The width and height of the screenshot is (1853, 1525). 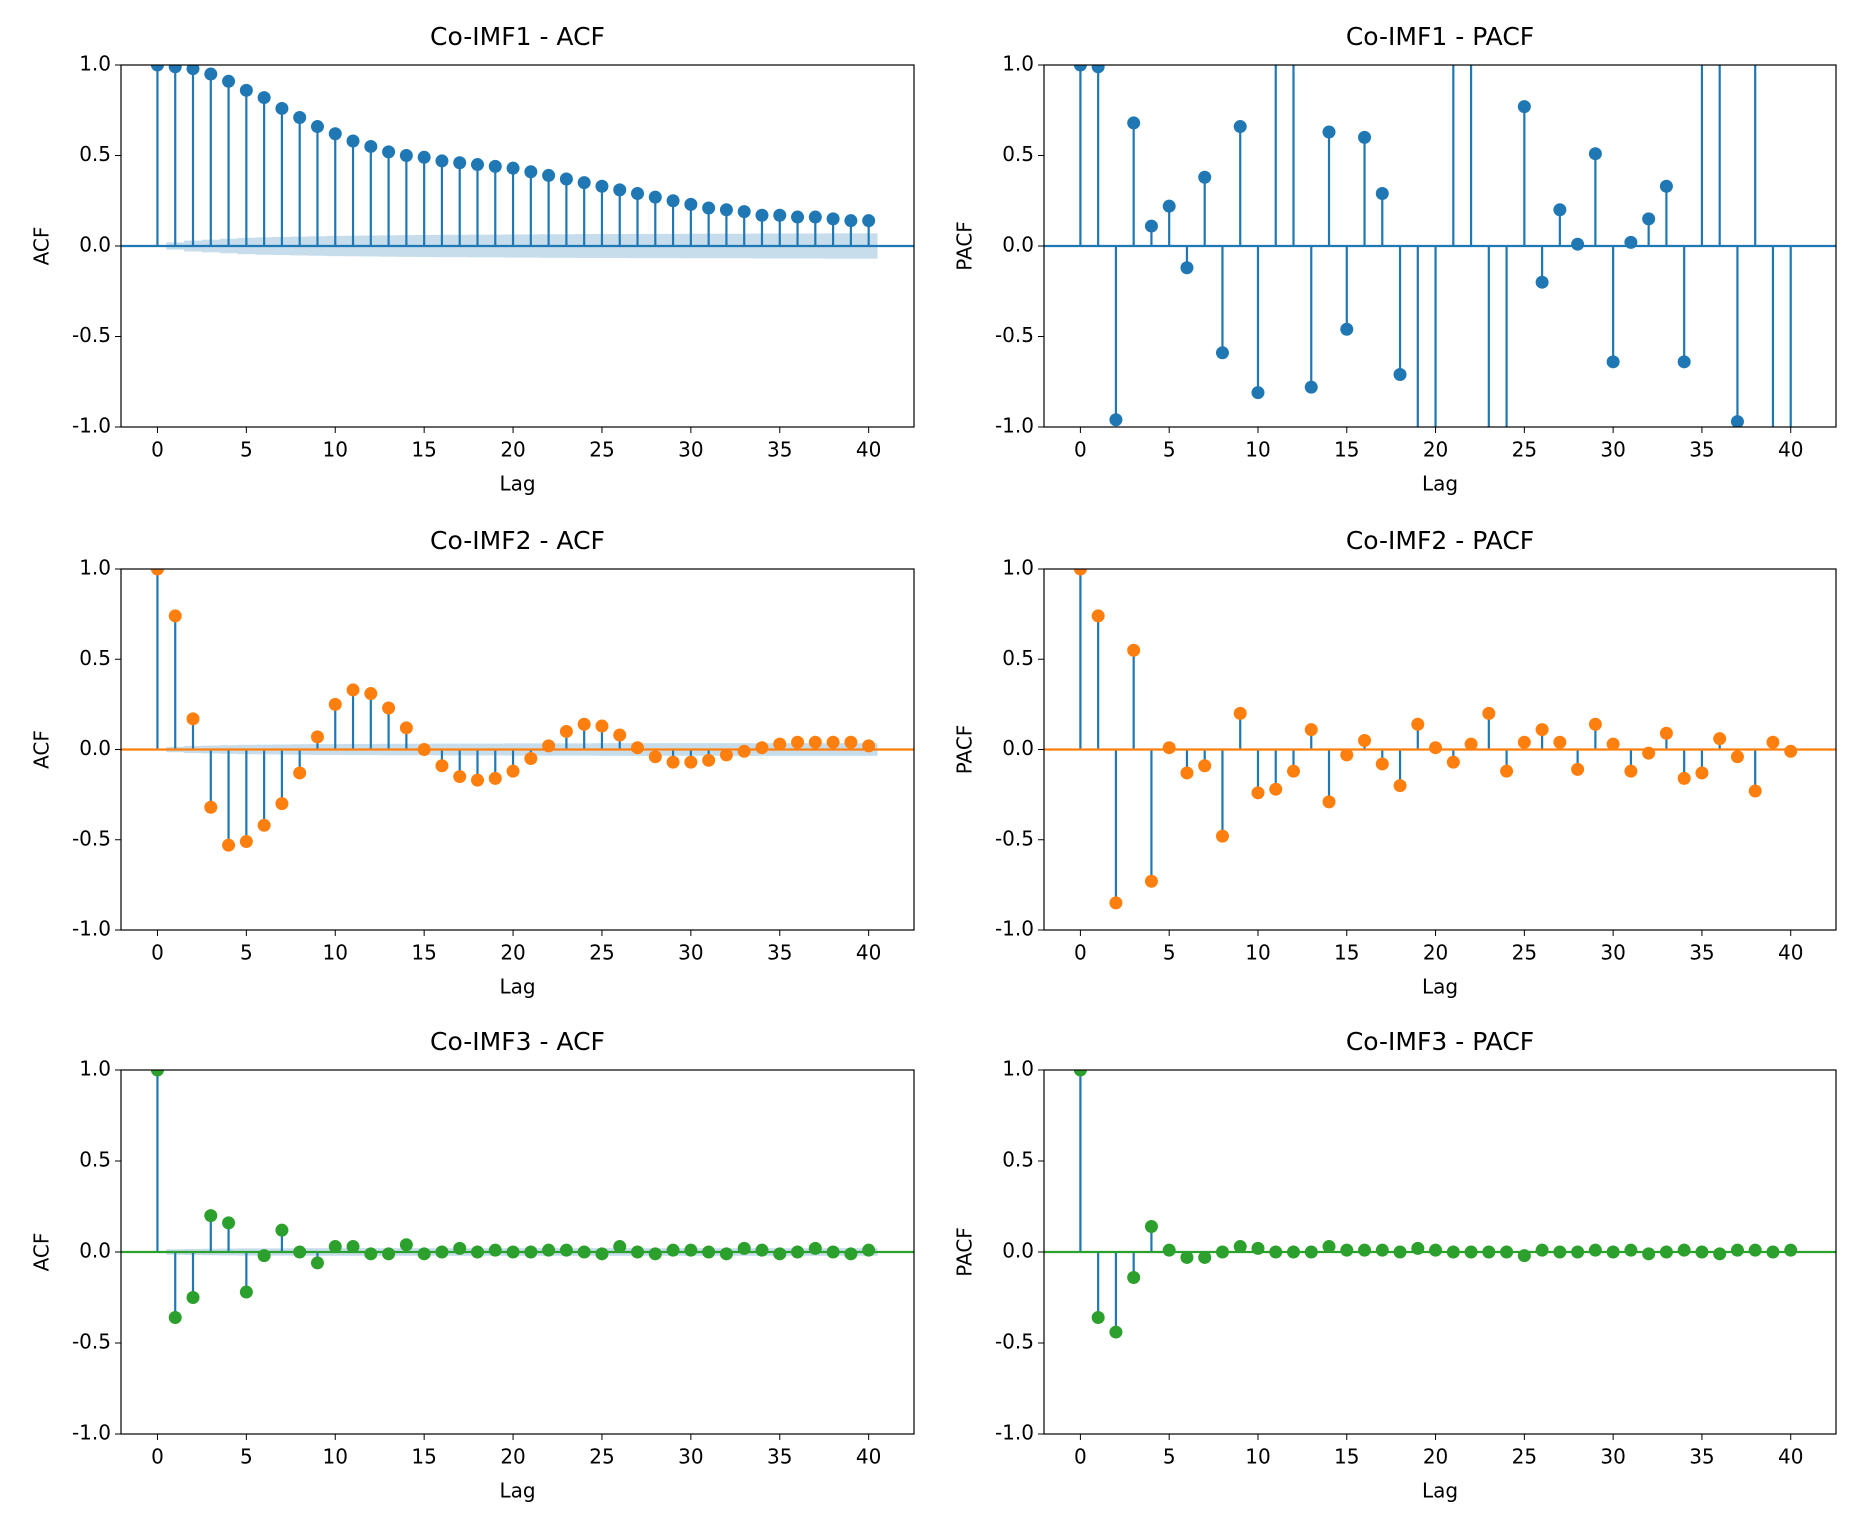 What do you see at coordinates (690, 450) in the screenshot?
I see `x-tick-label: 30` at bounding box center [690, 450].